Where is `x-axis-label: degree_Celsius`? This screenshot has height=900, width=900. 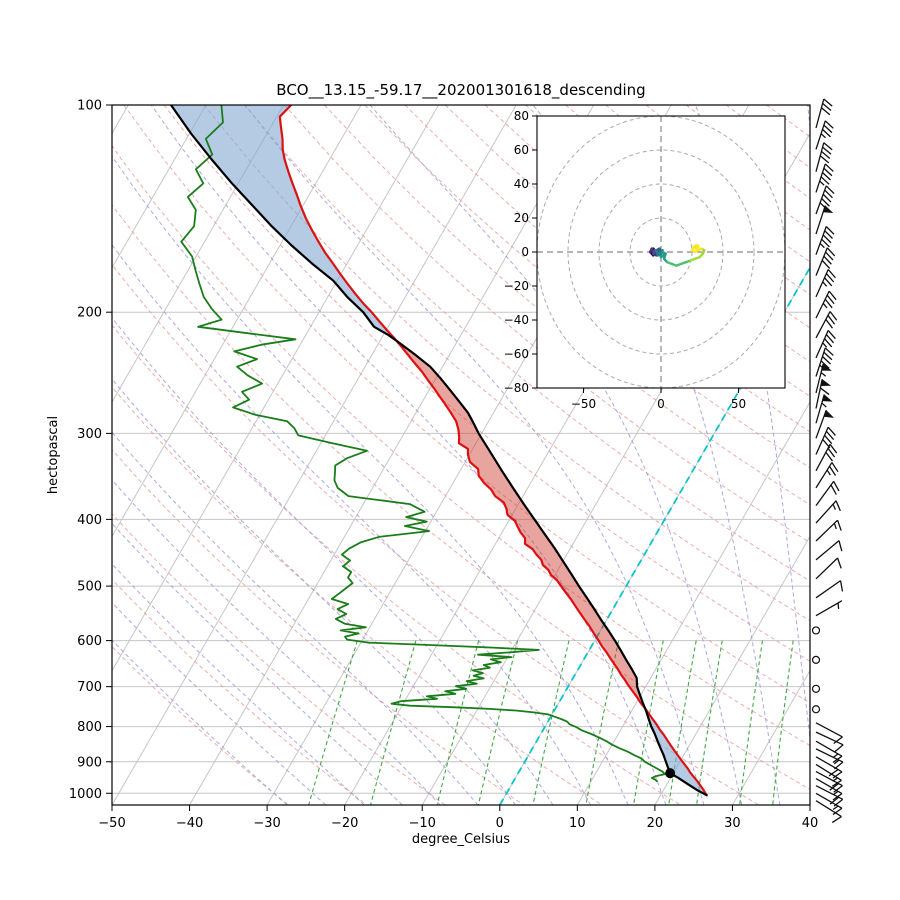 x-axis-label: degree_Celsius is located at coordinates (461, 839).